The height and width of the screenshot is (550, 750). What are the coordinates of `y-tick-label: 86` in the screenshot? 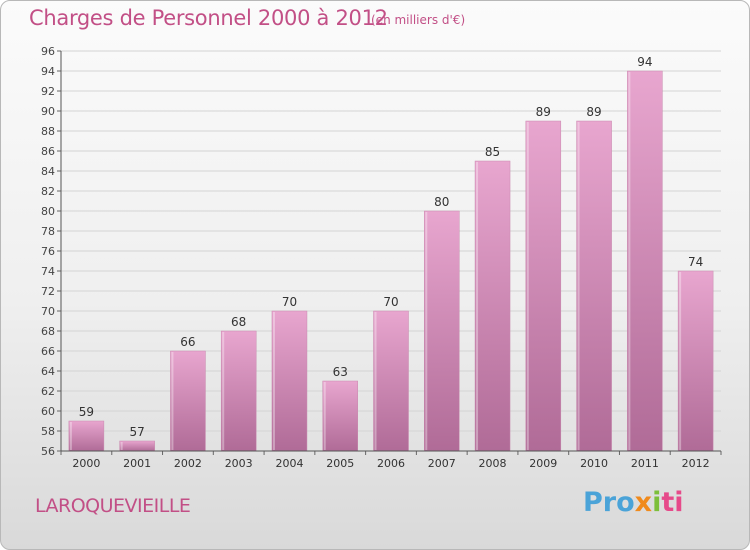 It's located at (48, 151).